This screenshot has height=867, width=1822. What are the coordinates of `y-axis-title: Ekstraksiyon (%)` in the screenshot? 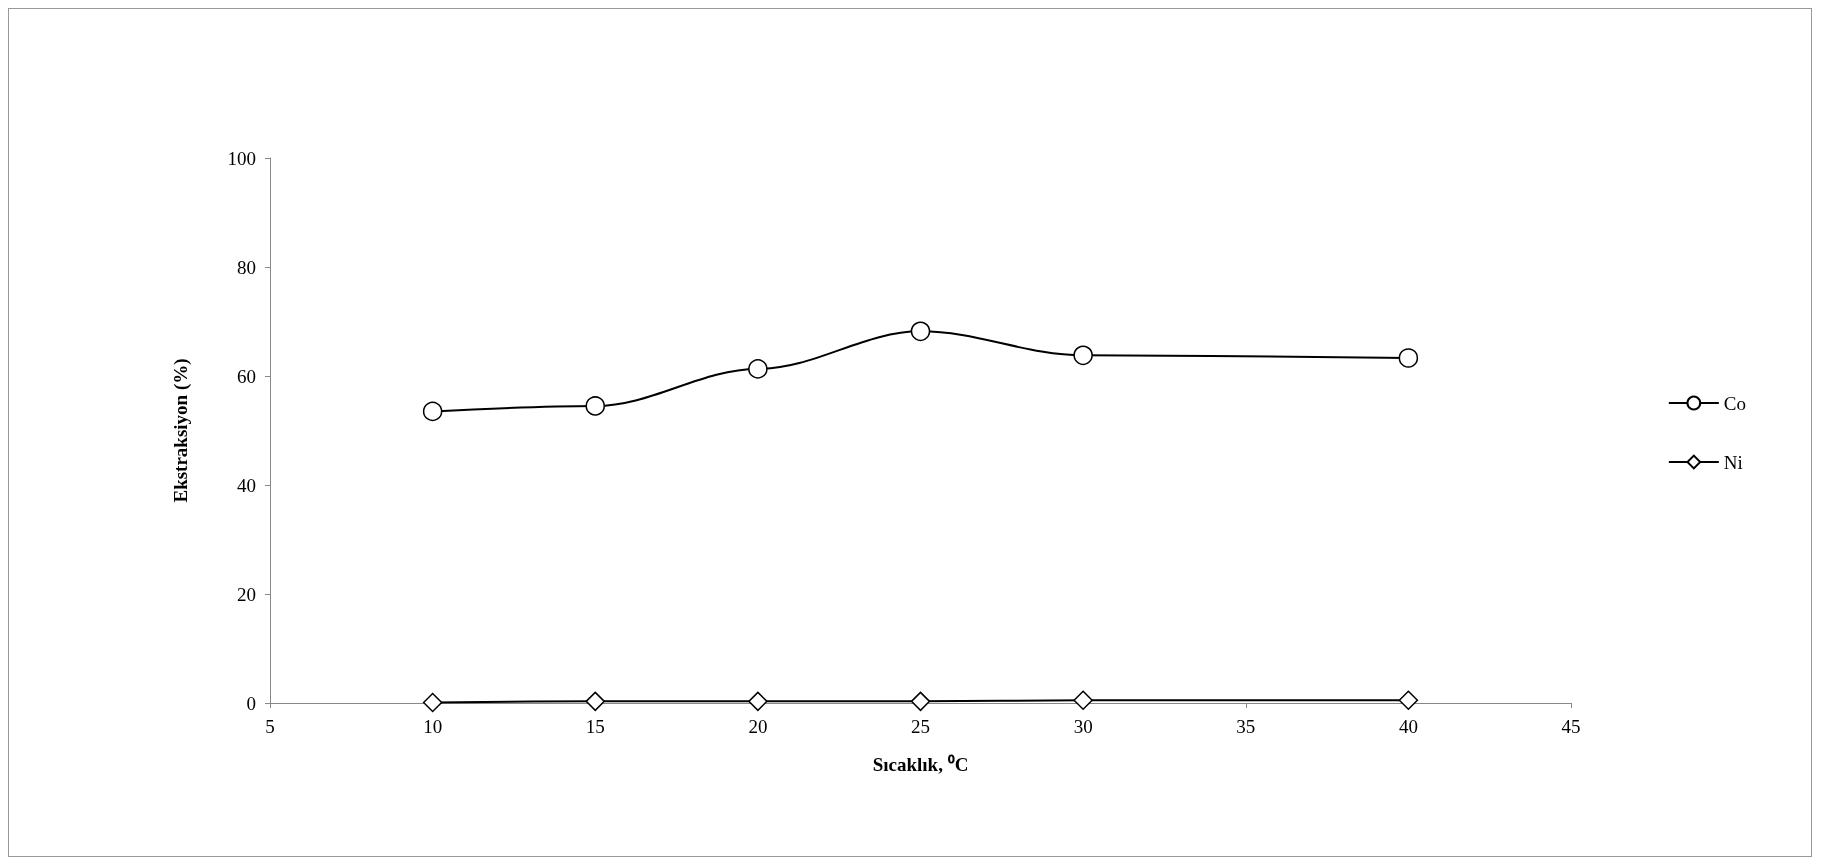 It's located at (181, 430).